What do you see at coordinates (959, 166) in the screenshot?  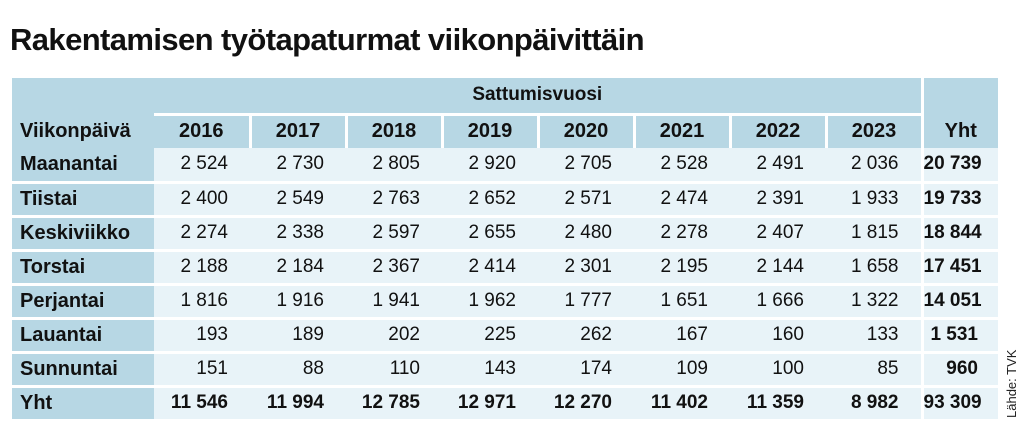 I see `row-total-cell: 20 739` at bounding box center [959, 166].